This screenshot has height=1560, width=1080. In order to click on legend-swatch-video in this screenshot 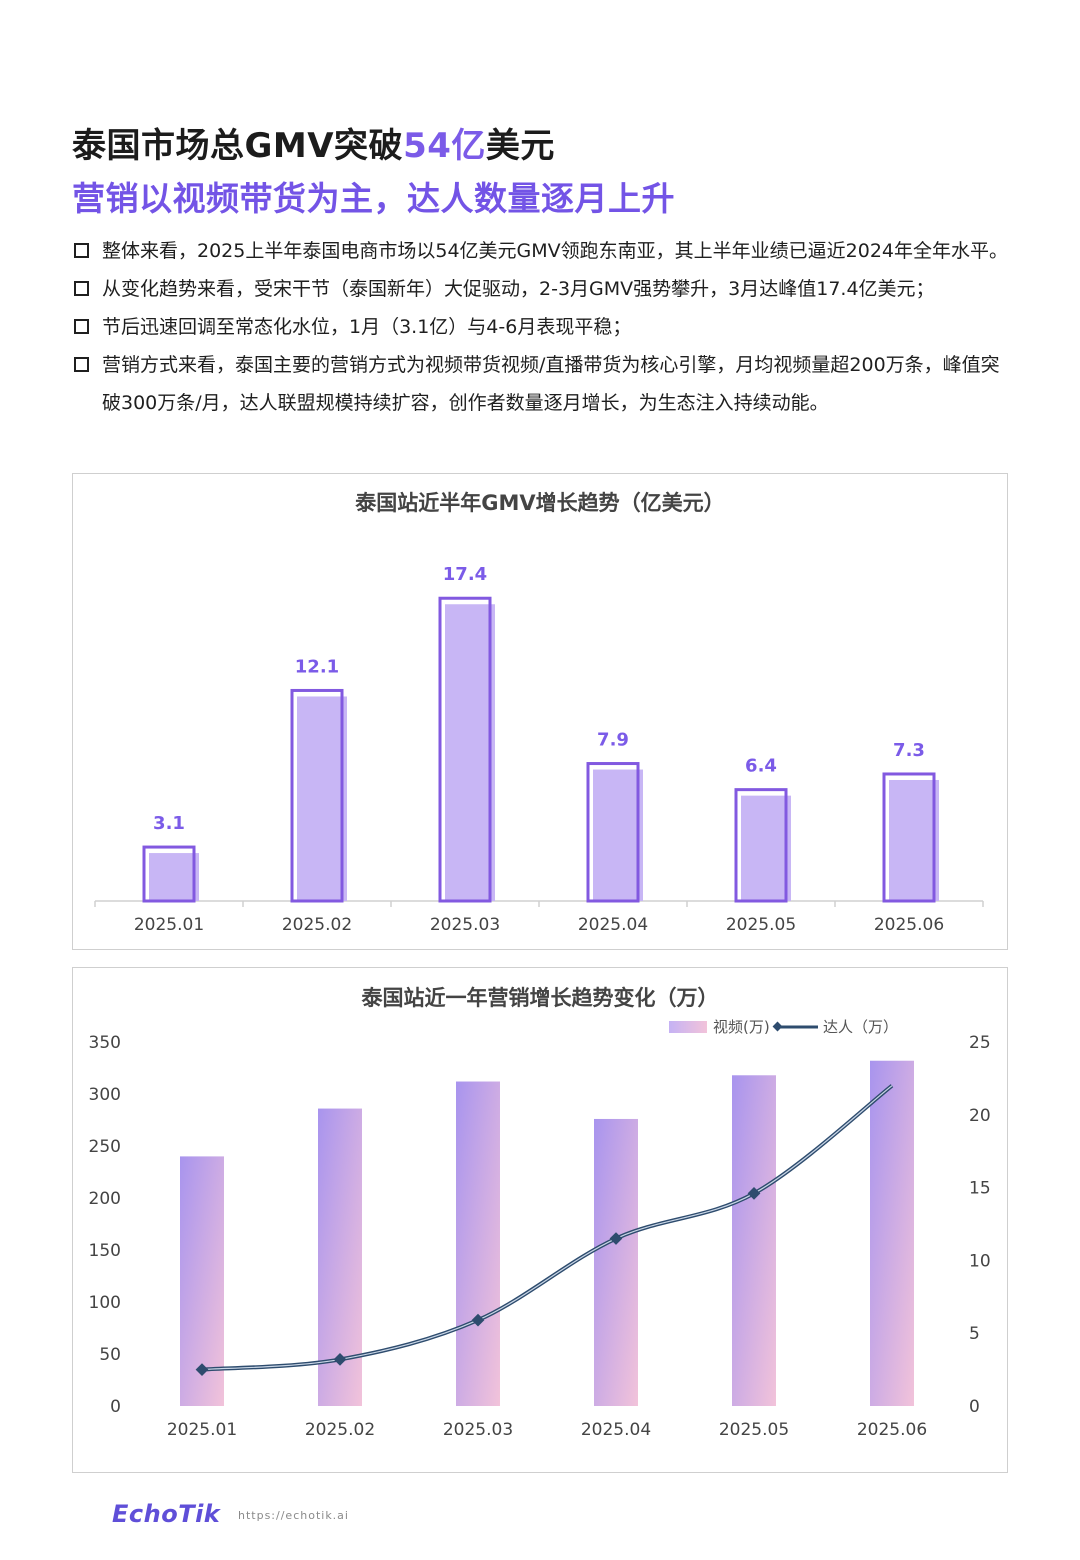, I will do `click(688, 1027)`.